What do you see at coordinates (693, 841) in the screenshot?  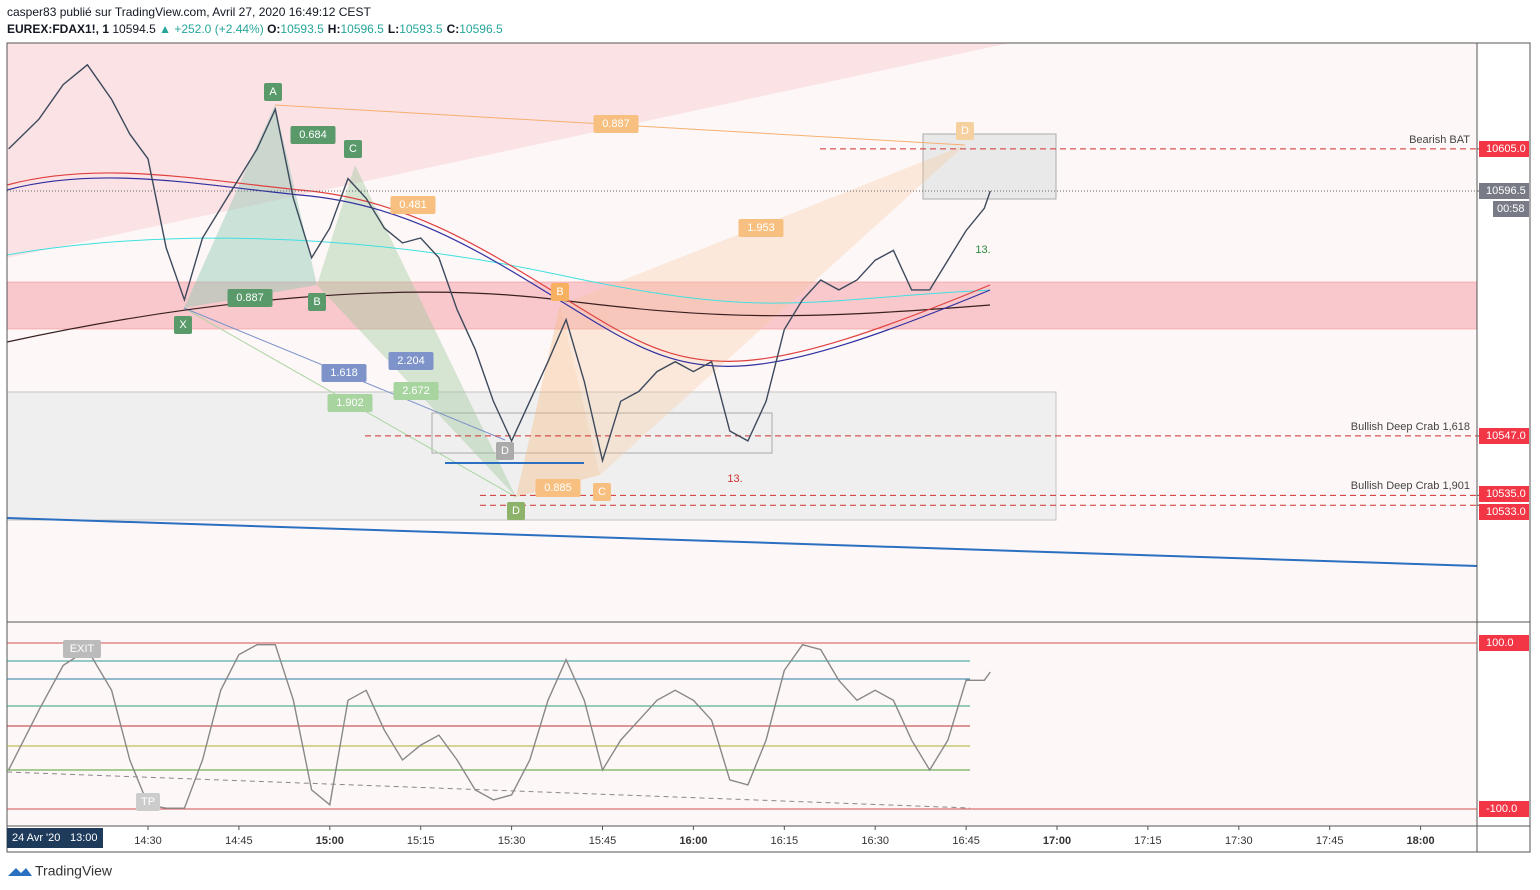 I see `x-tick-label: 16:00` at bounding box center [693, 841].